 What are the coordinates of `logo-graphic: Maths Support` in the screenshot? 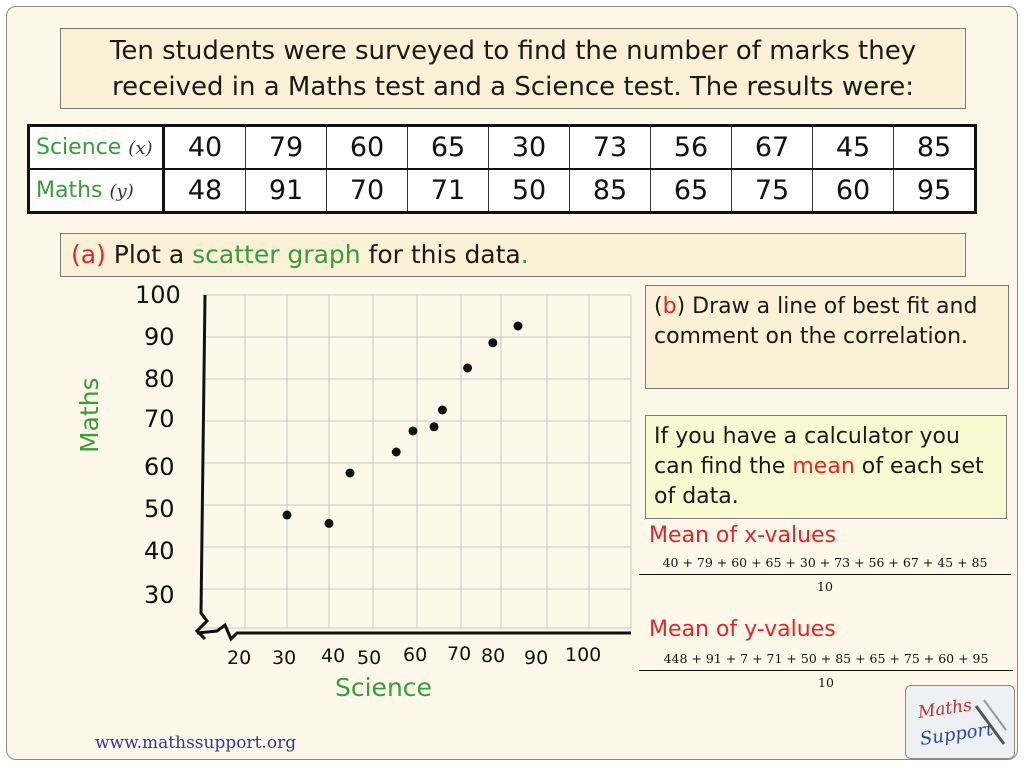 It's located at (961, 722).